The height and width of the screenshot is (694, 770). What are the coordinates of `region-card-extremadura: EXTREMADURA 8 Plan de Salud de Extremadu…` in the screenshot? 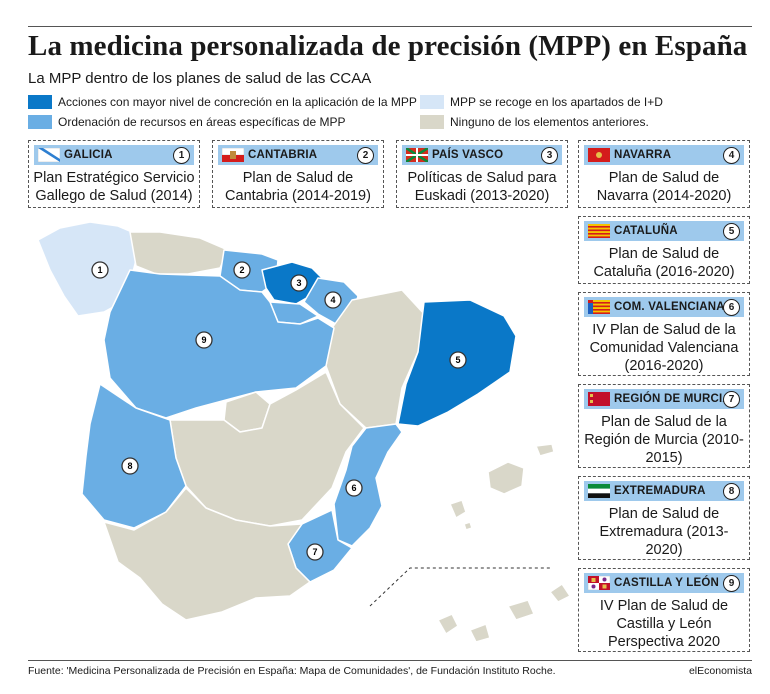 It's located at (664, 518).